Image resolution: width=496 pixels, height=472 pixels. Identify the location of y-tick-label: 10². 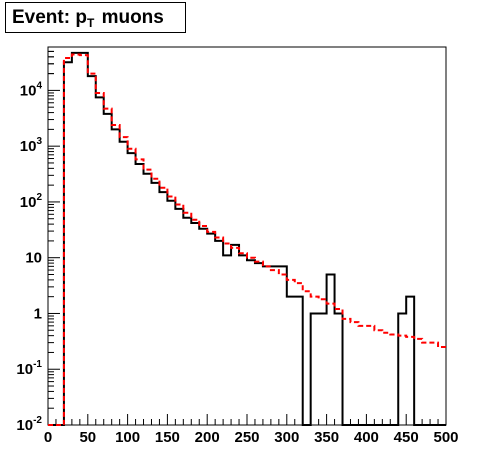
(31, 201).